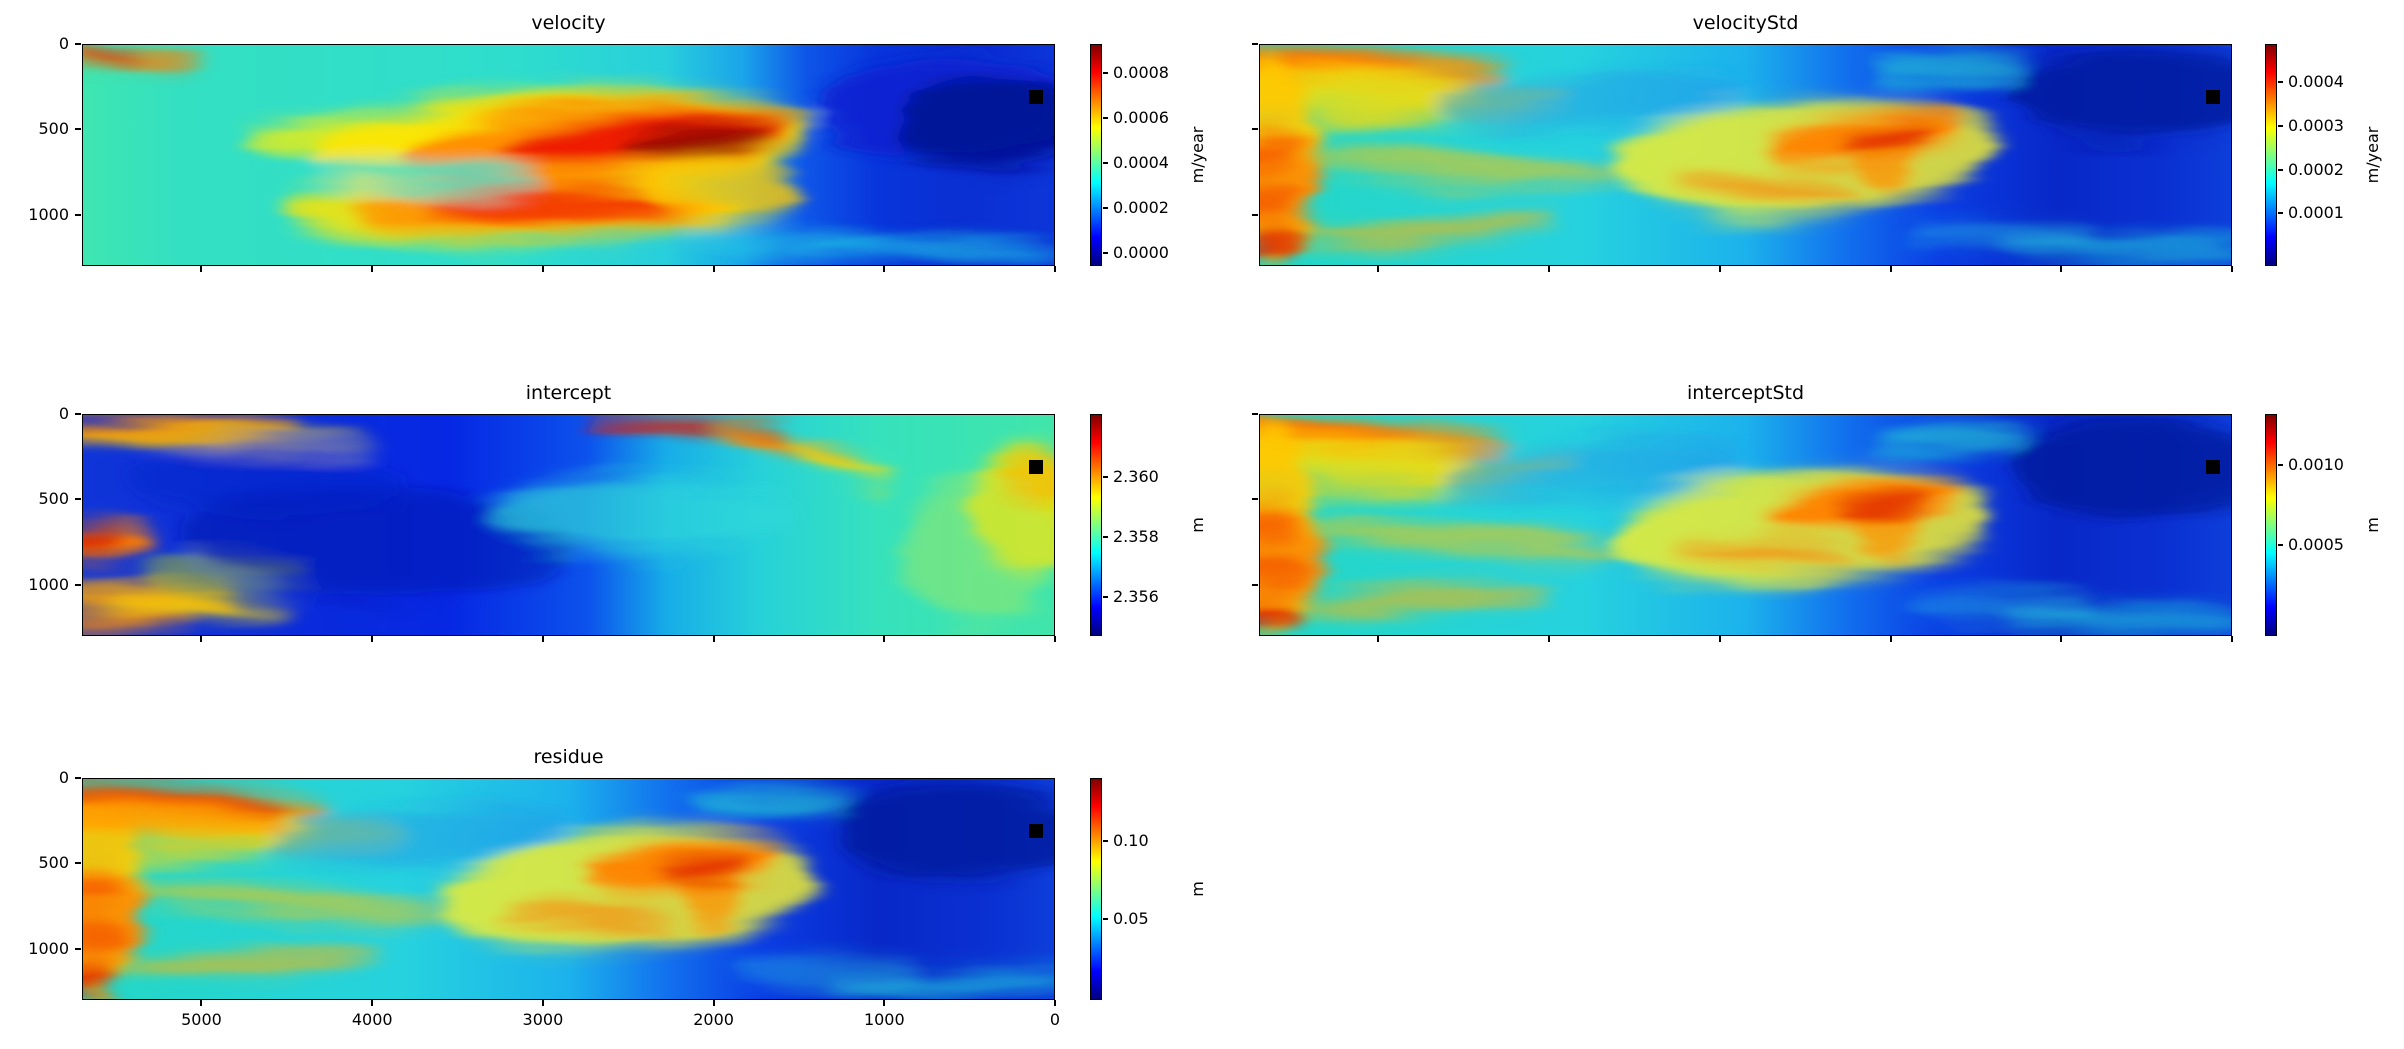 This screenshot has height=1049, width=2404. What do you see at coordinates (201, 1019) in the screenshot?
I see `x-tick-label-residue: 5000` at bounding box center [201, 1019].